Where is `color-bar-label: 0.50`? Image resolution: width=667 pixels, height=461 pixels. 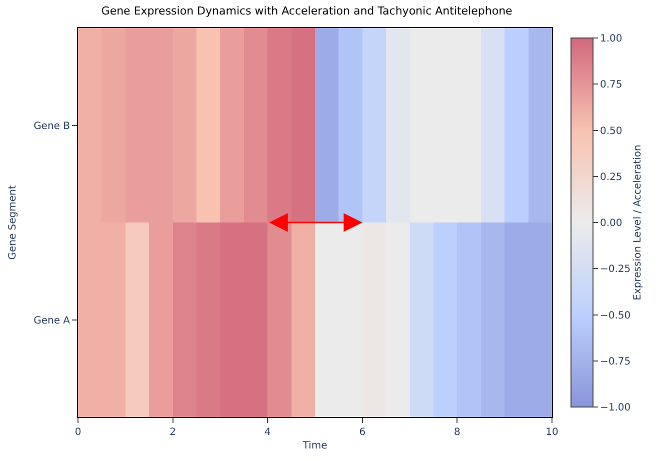
color-bar-label: 0.50 is located at coordinates (611, 131).